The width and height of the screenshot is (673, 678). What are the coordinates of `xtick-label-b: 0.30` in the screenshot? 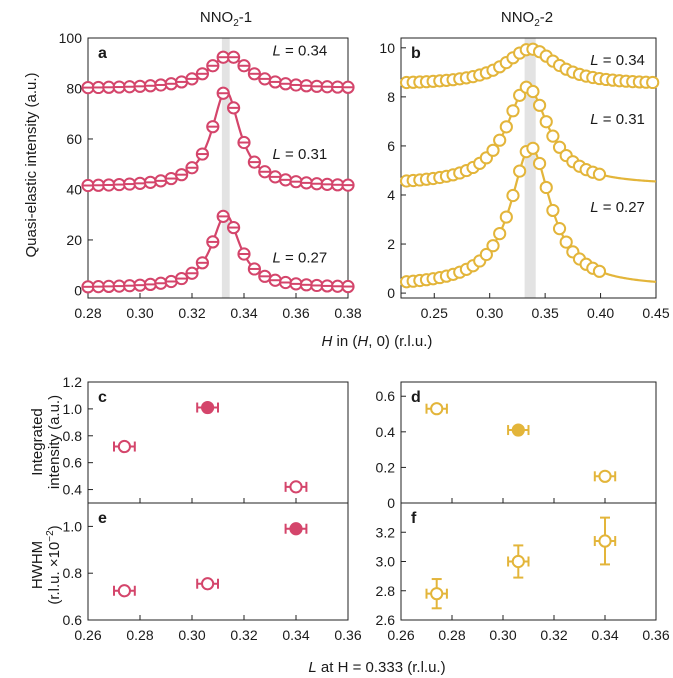 It's located at (489, 313).